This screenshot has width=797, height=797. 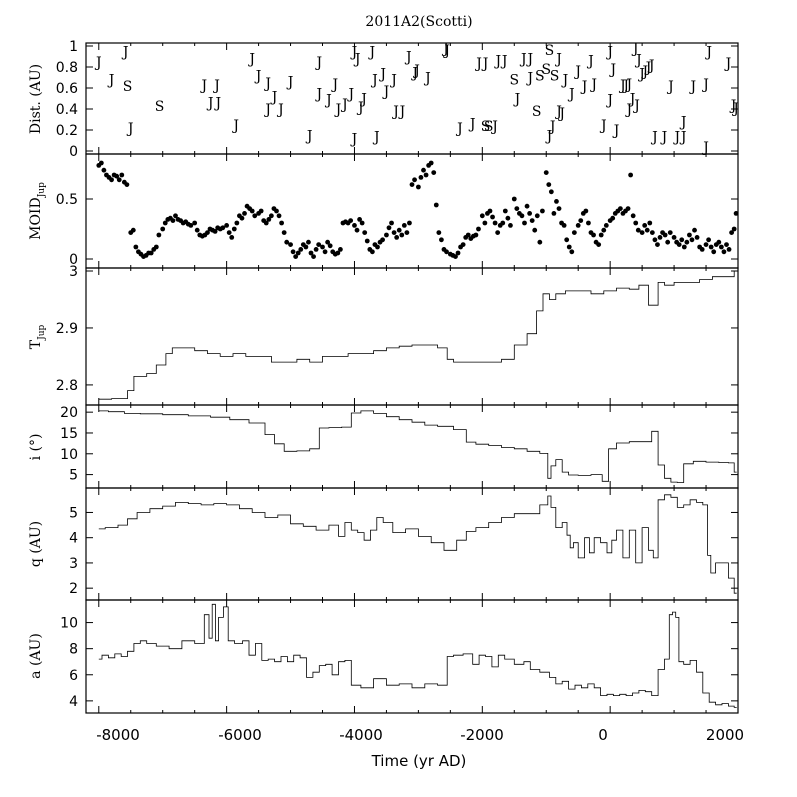 What do you see at coordinates (417, 655) in the screenshot?
I see `a-line` at bounding box center [417, 655].